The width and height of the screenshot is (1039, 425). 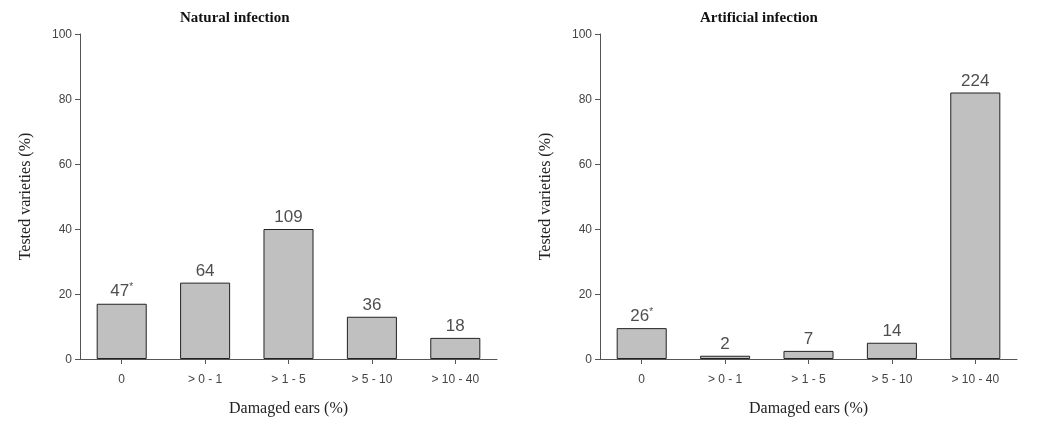 I want to click on annotation: 109, so click(x=288, y=216).